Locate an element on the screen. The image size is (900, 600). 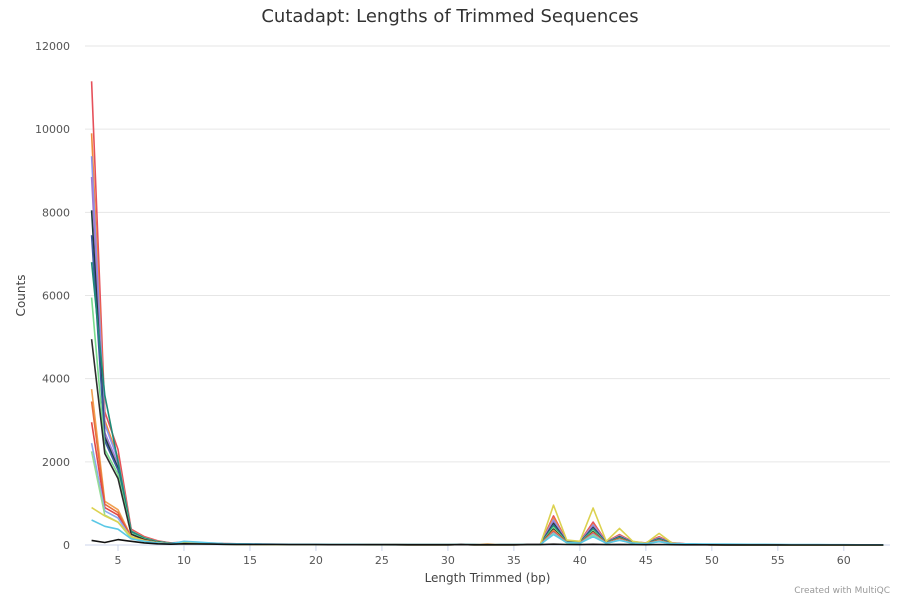
x-tick-label: 45 is located at coordinates (646, 560).